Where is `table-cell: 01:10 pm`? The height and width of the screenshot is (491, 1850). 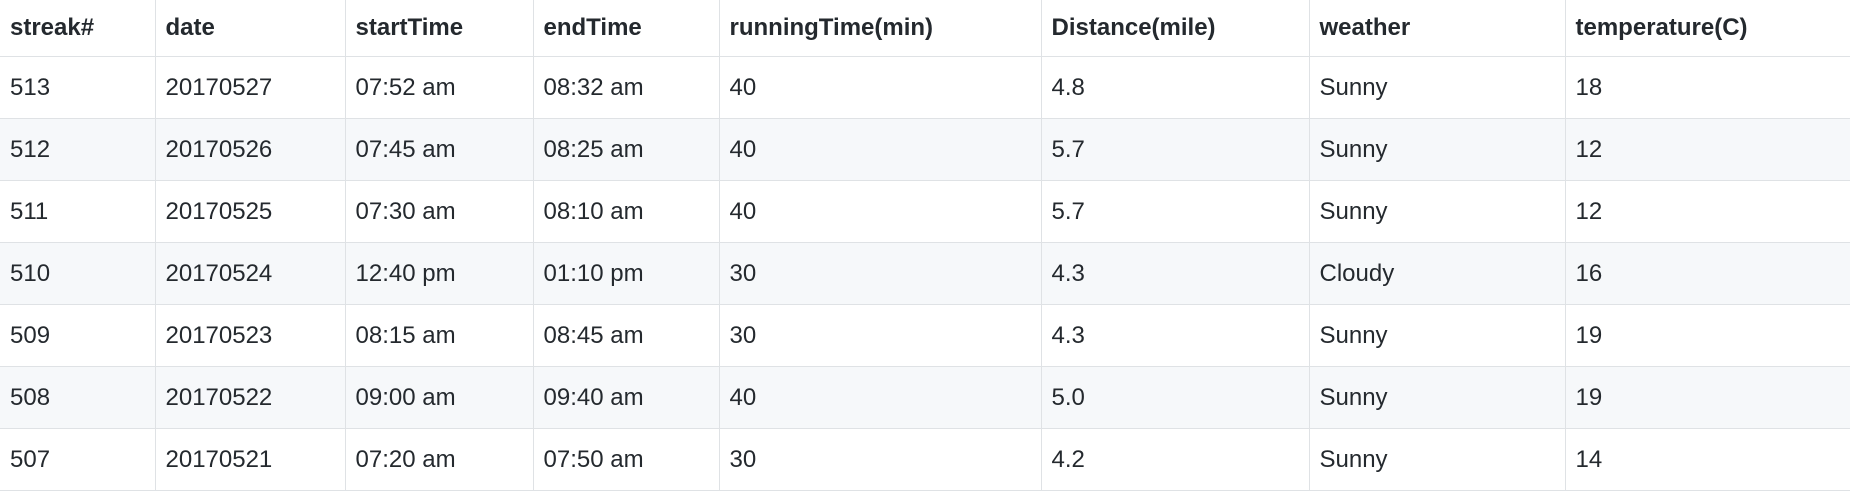
table-cell: 01:10 pm is located at coordinates (626, 273).